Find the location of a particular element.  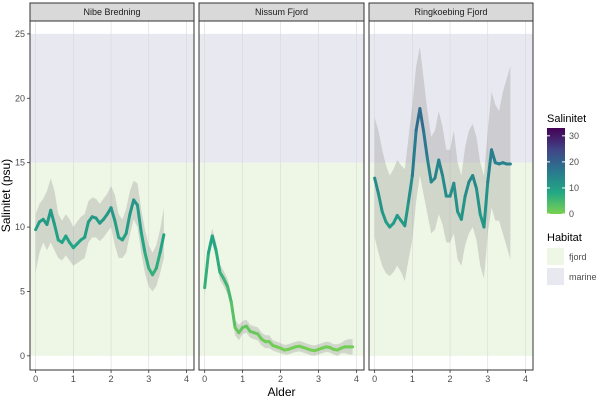

y-tick-label: 25 is located at coordinates (20, 34).